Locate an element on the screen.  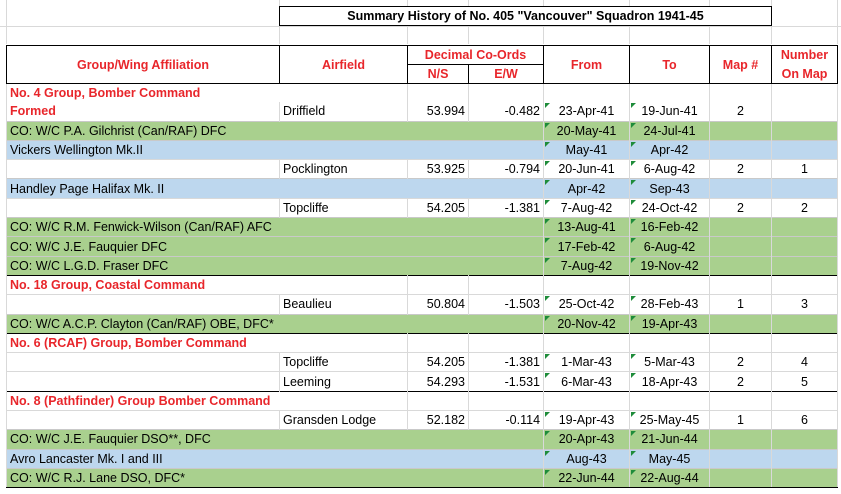
group-row: No. 6 (RCAF) Group, Bomber Command is located at coordinates (422, 342).